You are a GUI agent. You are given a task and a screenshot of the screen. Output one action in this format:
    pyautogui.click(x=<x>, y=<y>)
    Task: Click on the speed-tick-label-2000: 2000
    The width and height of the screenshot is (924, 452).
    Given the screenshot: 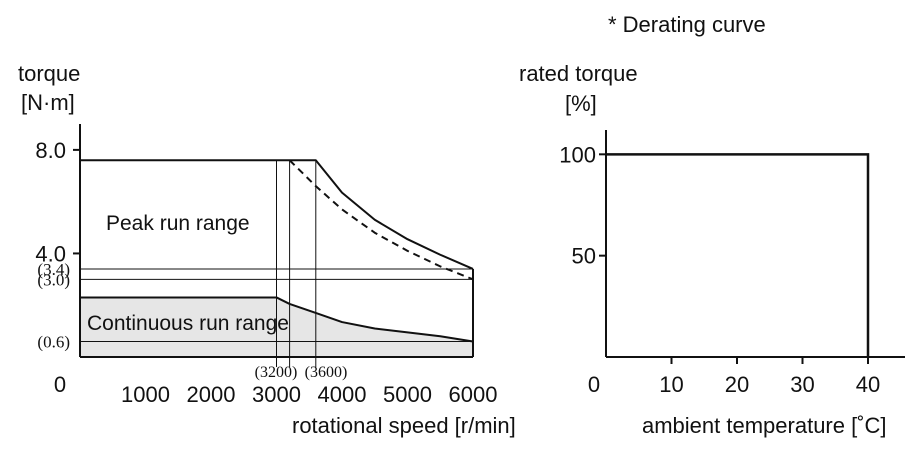 What is the action you would take?
    pyautogui.click(x=211, y=394)
    